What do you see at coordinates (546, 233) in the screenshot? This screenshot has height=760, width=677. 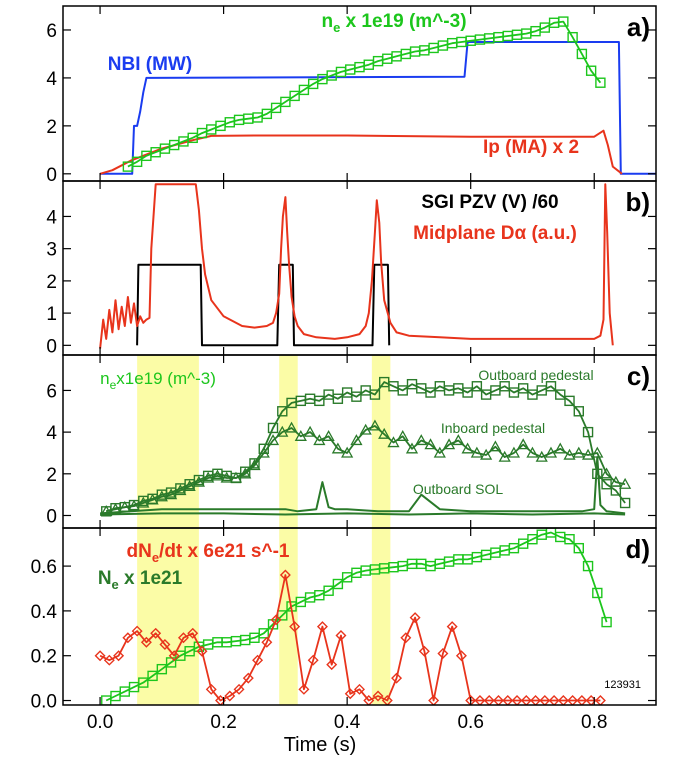 I see `label-rest: α (a.u.)` at bounding box center [546, 233].